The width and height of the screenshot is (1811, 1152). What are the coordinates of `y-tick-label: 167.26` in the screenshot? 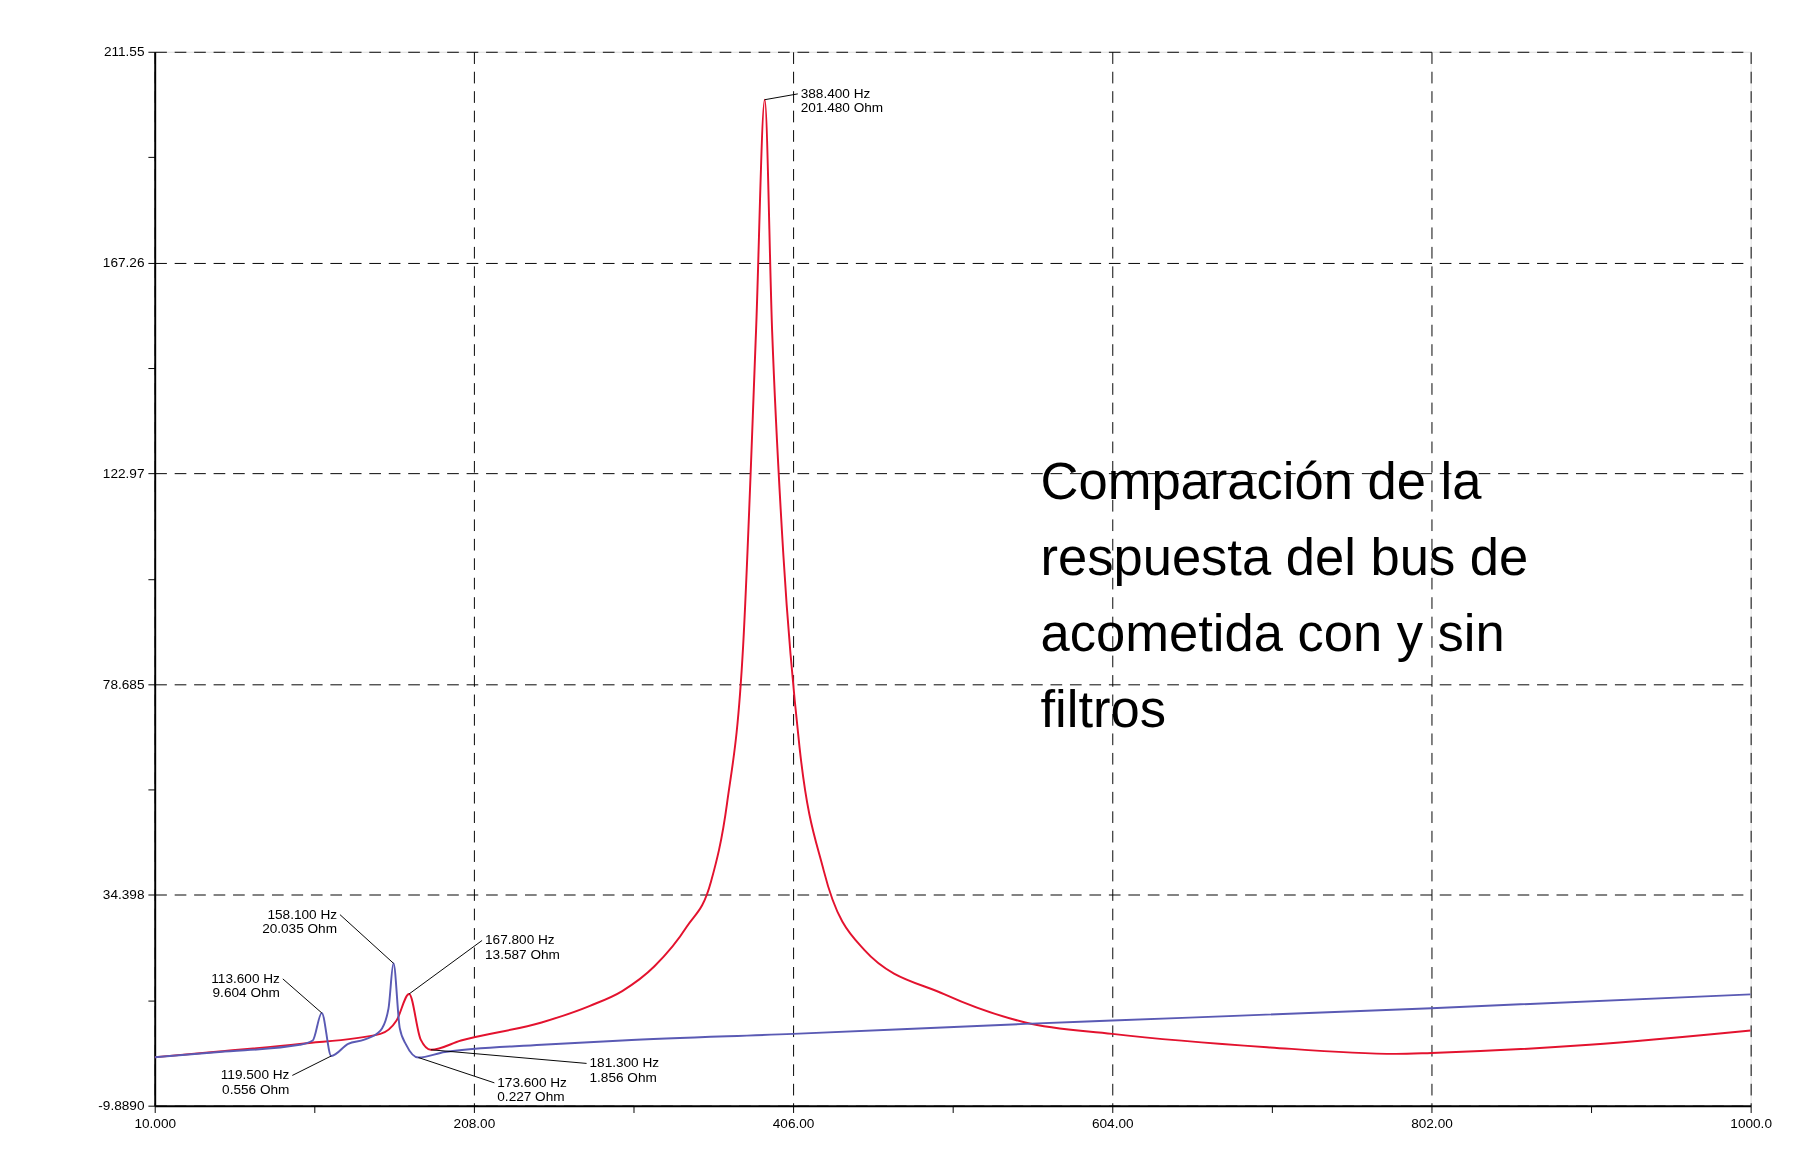 It's located at (123, 262).